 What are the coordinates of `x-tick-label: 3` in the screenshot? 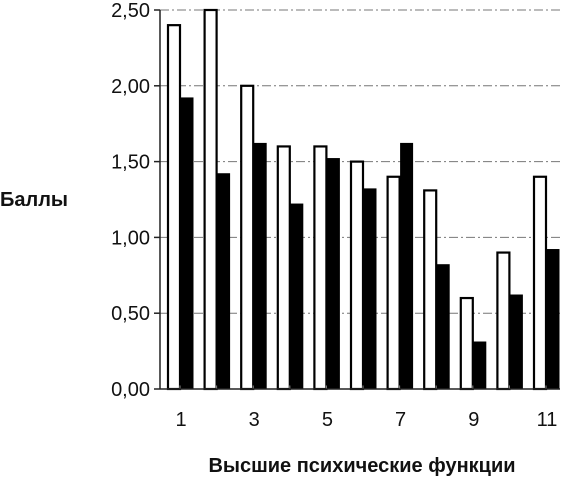 It's located at (254, 420).